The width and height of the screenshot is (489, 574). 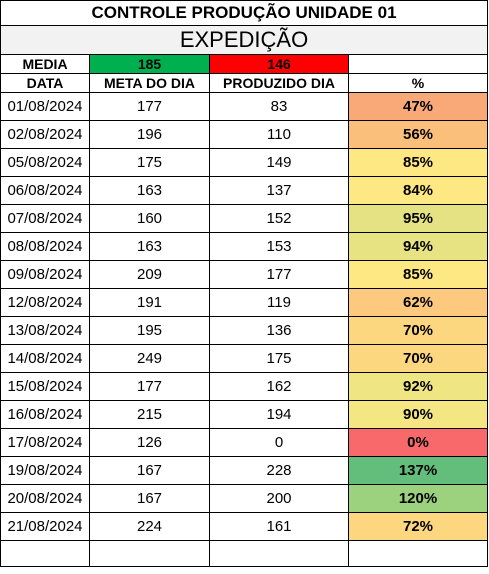 I want to click on cell-data: 12/08/2024, so click(x=45, y=302).